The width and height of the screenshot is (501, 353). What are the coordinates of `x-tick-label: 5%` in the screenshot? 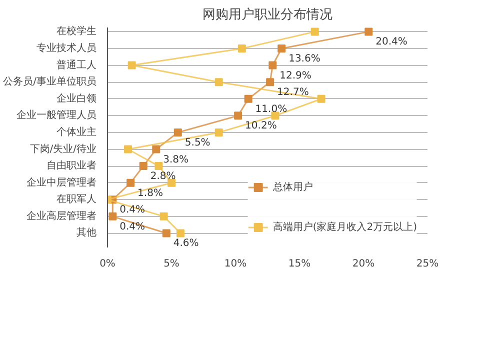 It's located at (172, 264).